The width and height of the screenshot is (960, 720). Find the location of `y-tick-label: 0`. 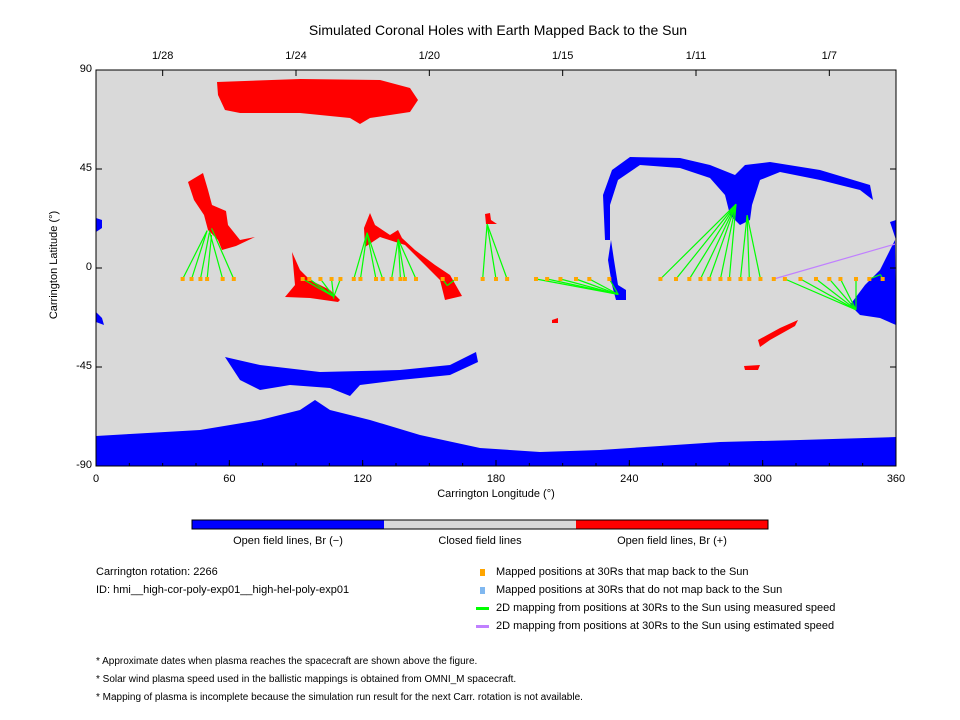

y-tick-label: 0 is located at coordinates (88, 267).